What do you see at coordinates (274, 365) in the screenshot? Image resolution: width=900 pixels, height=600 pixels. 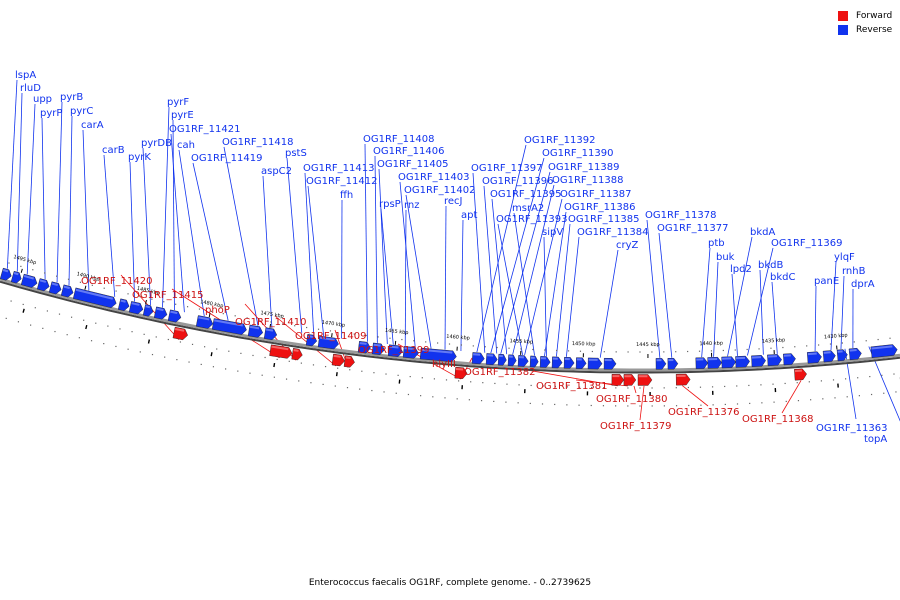 I see `minor-tick` at bounding box center [274, 365].